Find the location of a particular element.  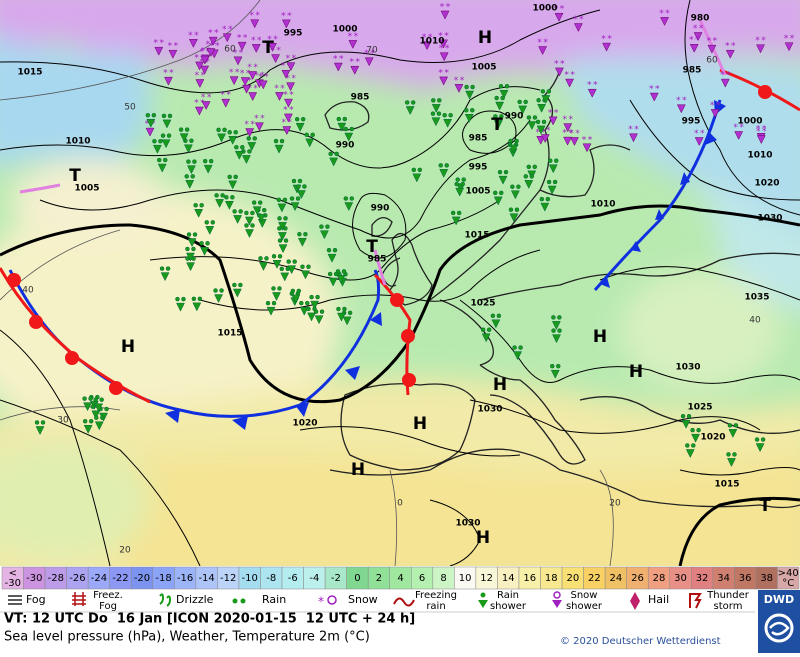

legend-label: rain is located at coordinates (435, 606).